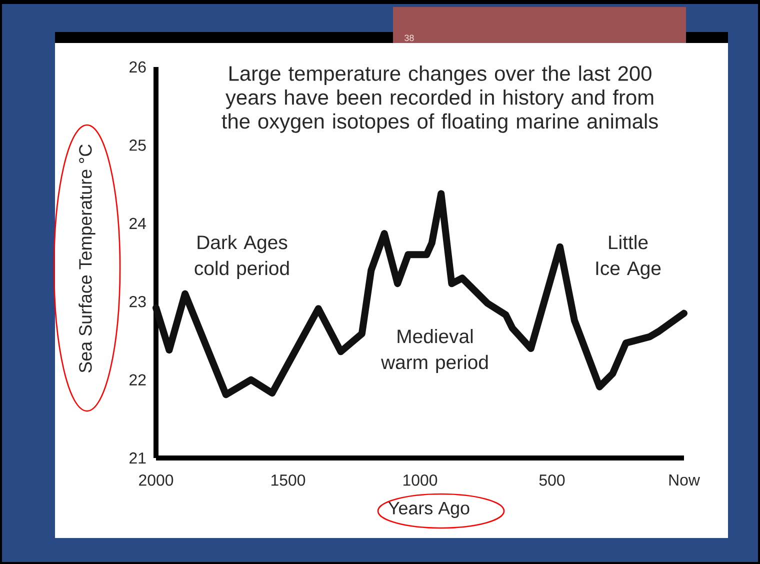  Describe the element at coordinates (628, 256) in the screenshot. I see `annotation: Little Ice Age` at that location.